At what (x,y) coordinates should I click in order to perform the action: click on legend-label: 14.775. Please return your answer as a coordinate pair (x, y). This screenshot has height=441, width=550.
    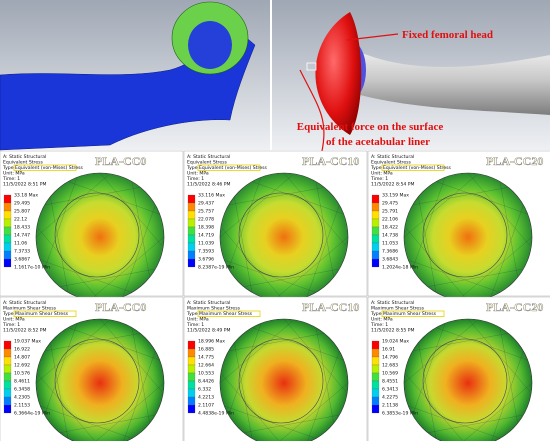
    Looking at the image, I should click on (206, 358).